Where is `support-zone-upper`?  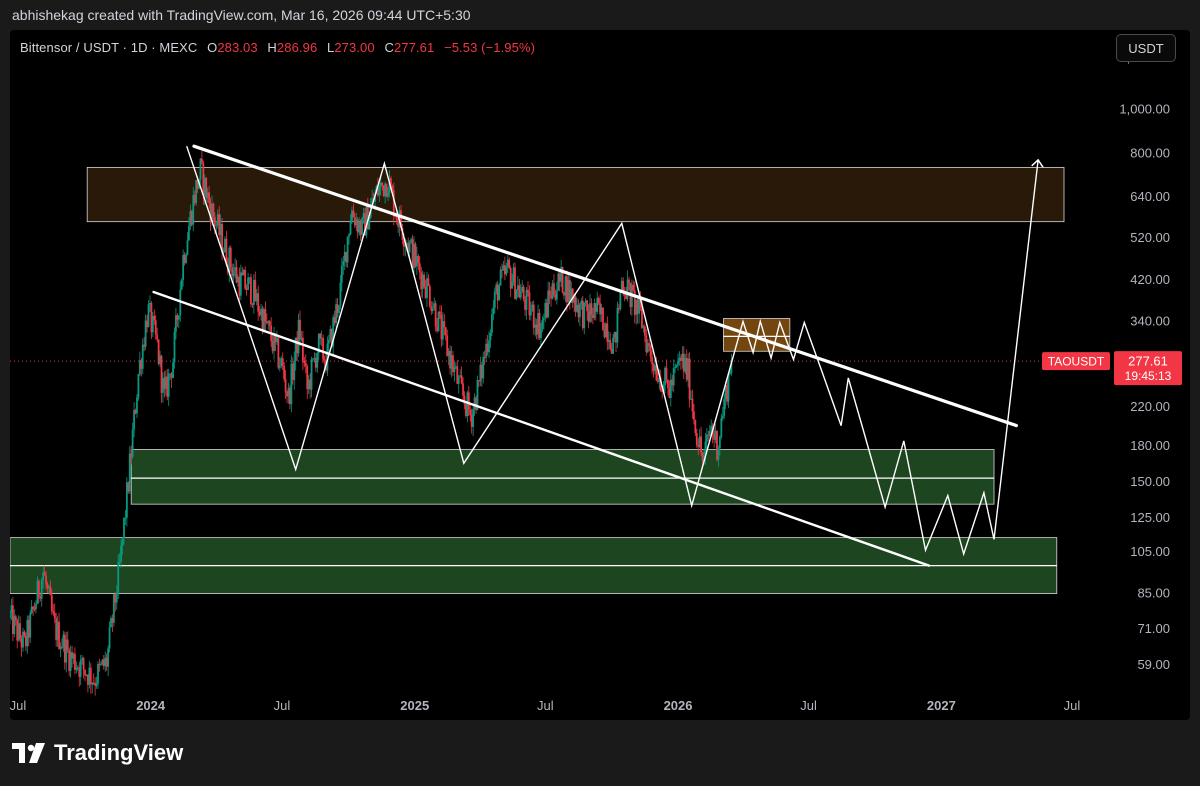 support-zone-upper is located at coordinates (562, 477).